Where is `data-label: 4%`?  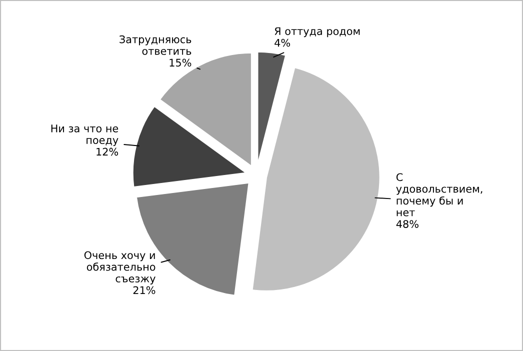
data-label: 4% is located at coordinates (282, 42).